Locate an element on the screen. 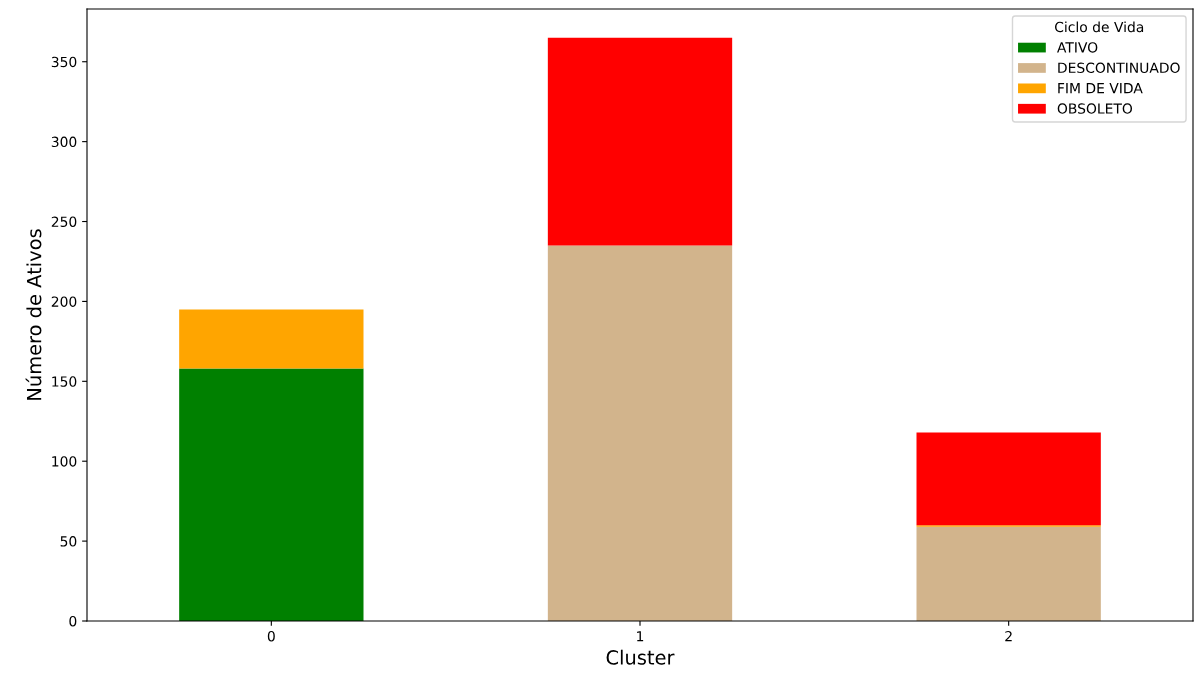  y-tick-label: 0 is located at coordinates (73, 621).